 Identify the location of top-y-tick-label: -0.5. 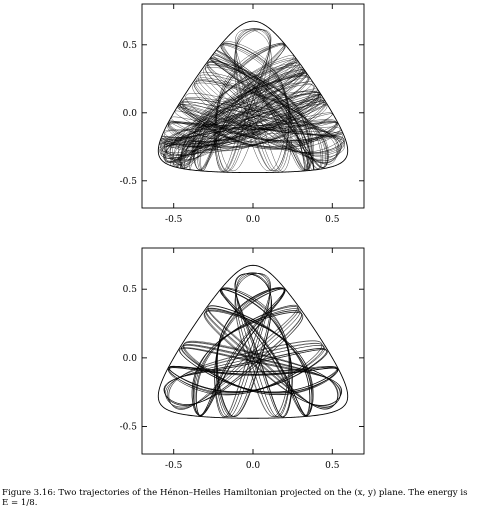
(129, 182).